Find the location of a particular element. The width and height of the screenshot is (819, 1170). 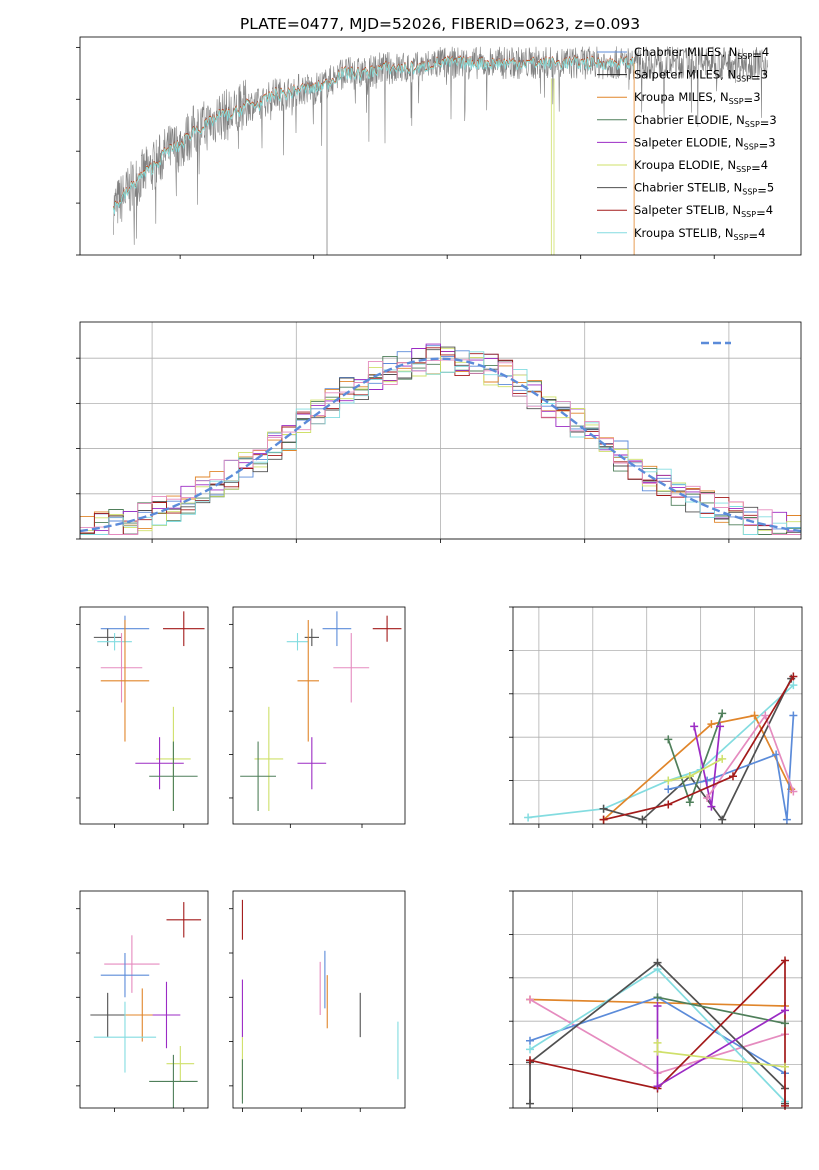

legend-entry: Kroupa STELIB, NSSP=4 is located at coordinates (700, 234).